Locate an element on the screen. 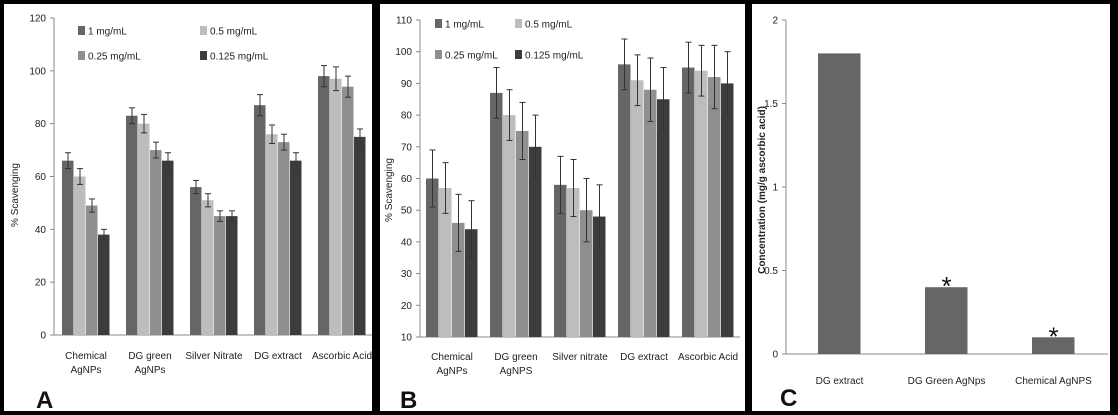 This screenshot has width=1118, height=415. y-tick-label: 90 is located at coordinates (407, 84).